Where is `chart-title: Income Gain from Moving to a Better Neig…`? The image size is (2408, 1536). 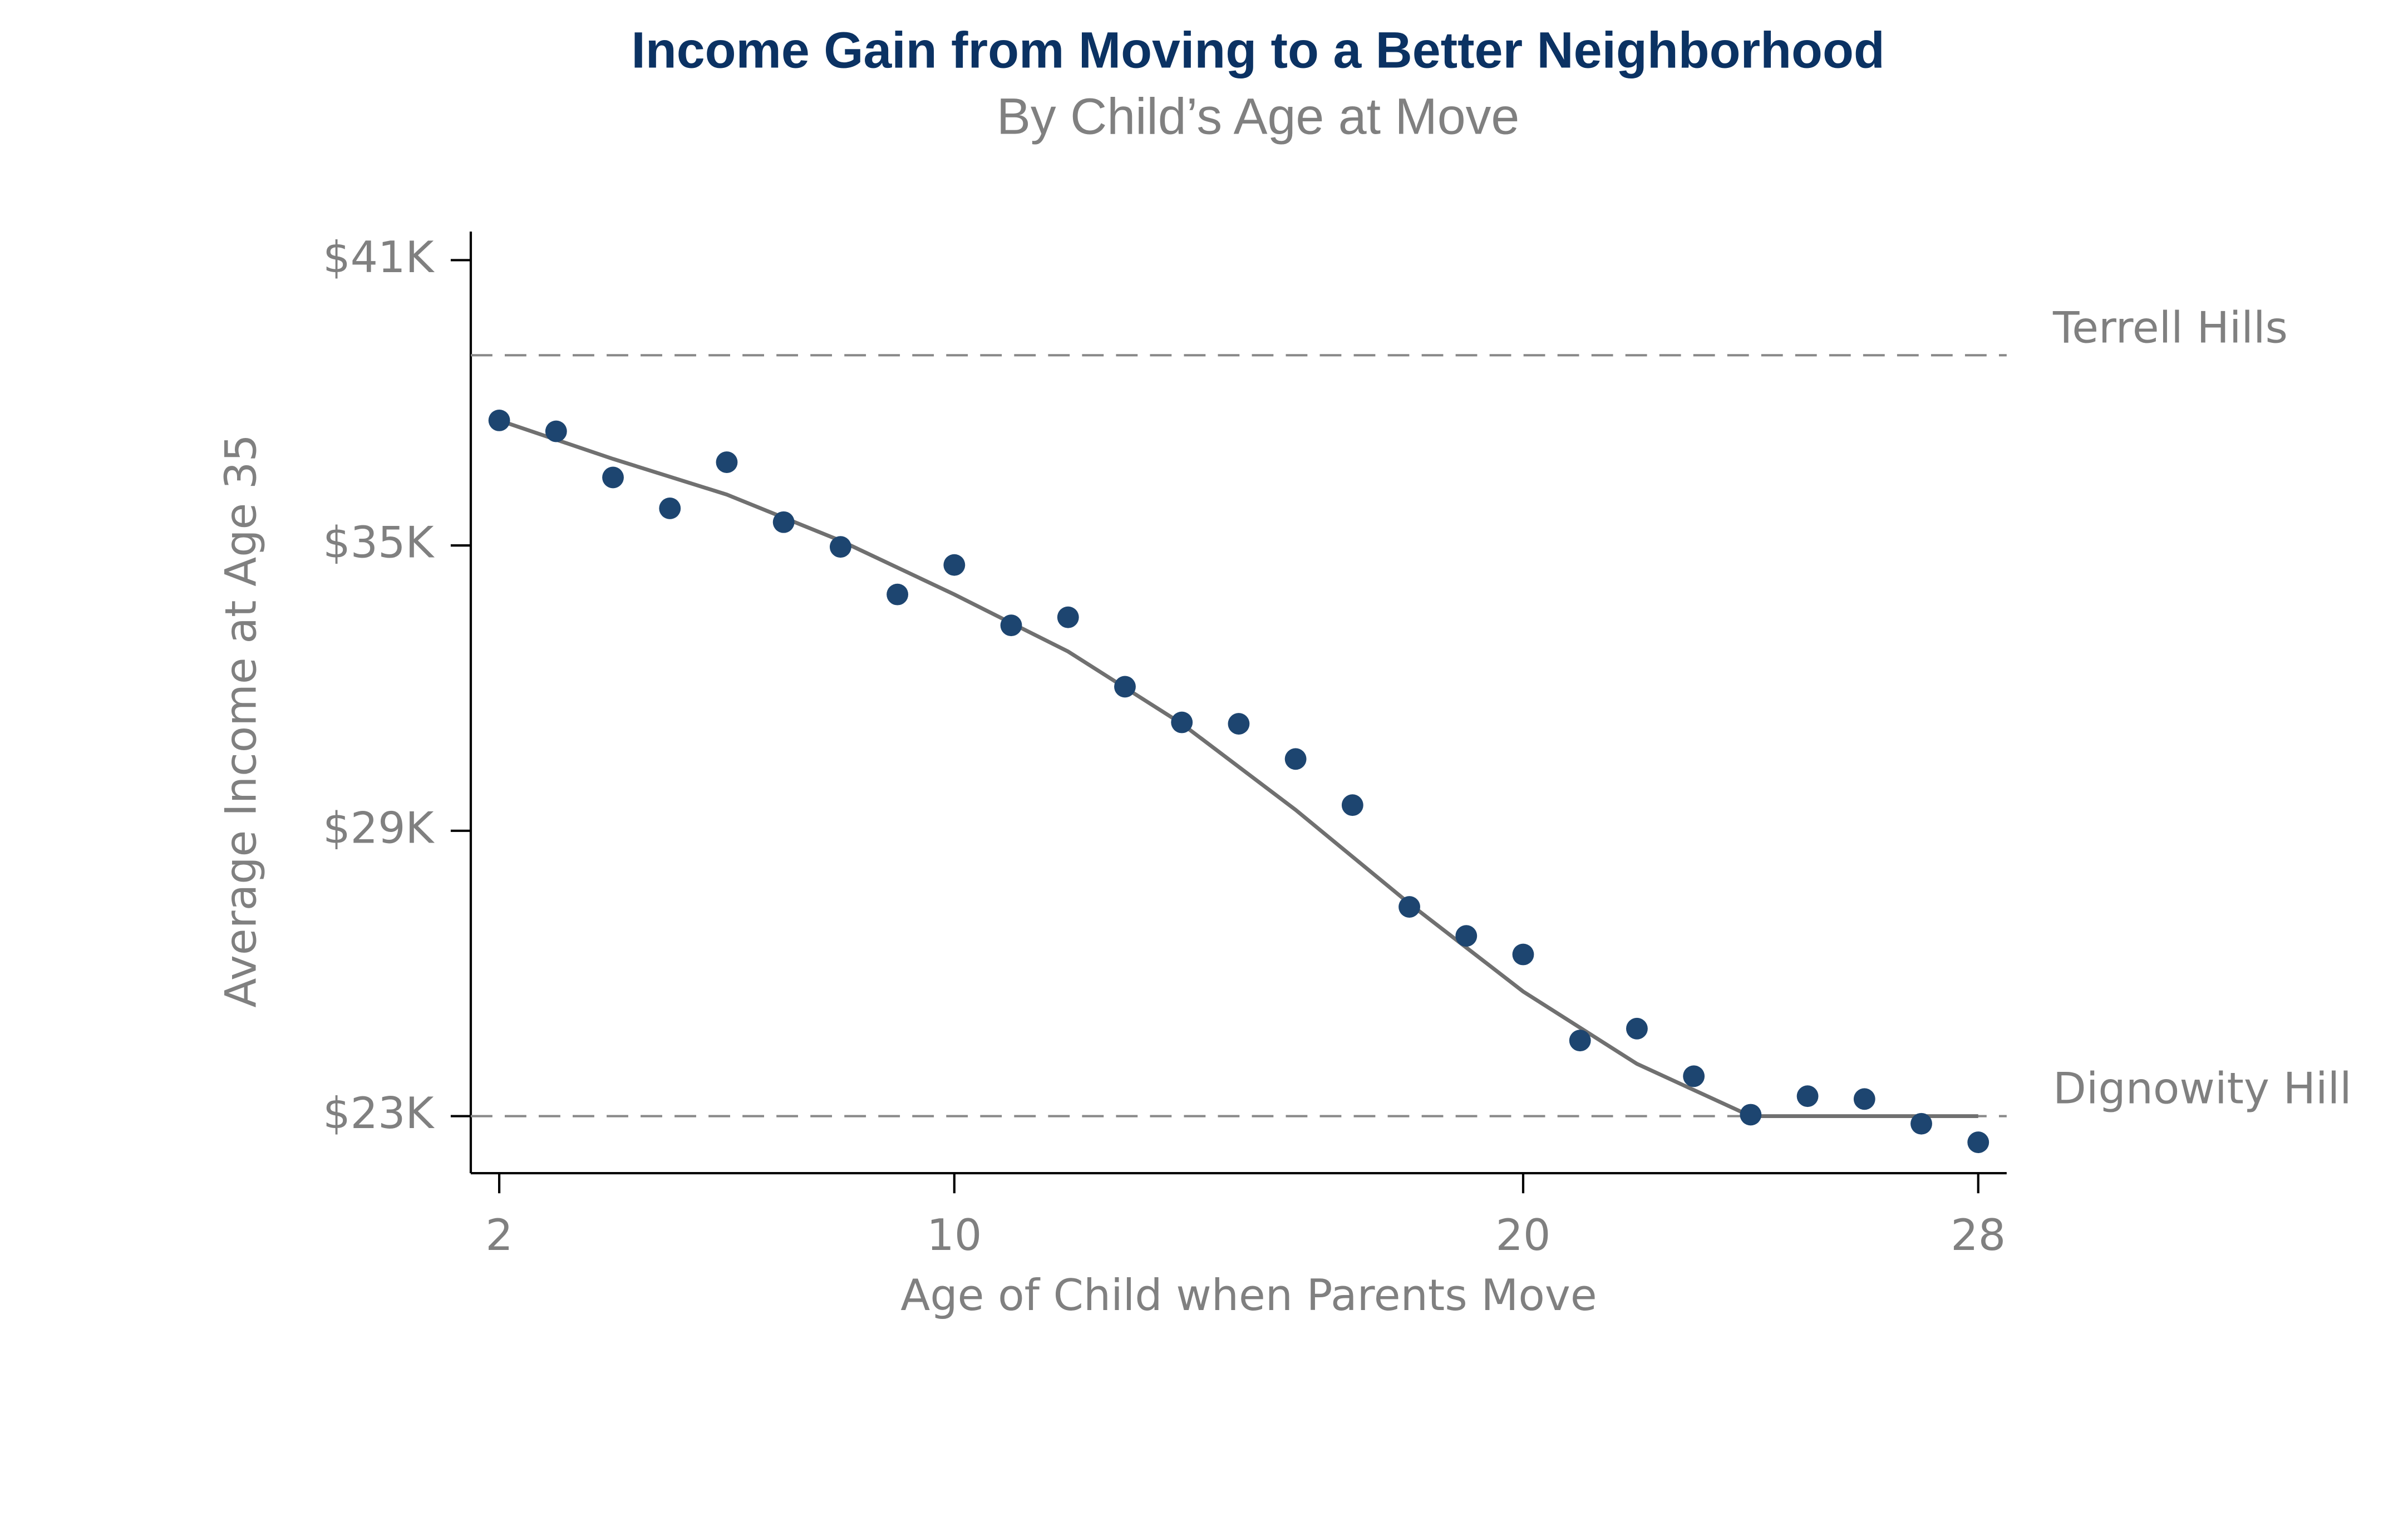
chart-title: Income Gain from Moving to a Better Neig… is located at coordinates (1257, 50).